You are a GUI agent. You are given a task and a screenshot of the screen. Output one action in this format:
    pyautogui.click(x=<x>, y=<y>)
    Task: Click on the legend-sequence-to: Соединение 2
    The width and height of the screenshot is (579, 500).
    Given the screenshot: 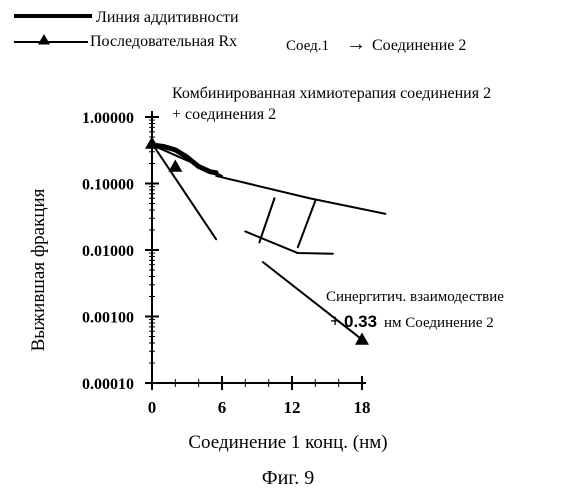 What is the action you would take?
    pyautogui.click(x=419, y=45)
    